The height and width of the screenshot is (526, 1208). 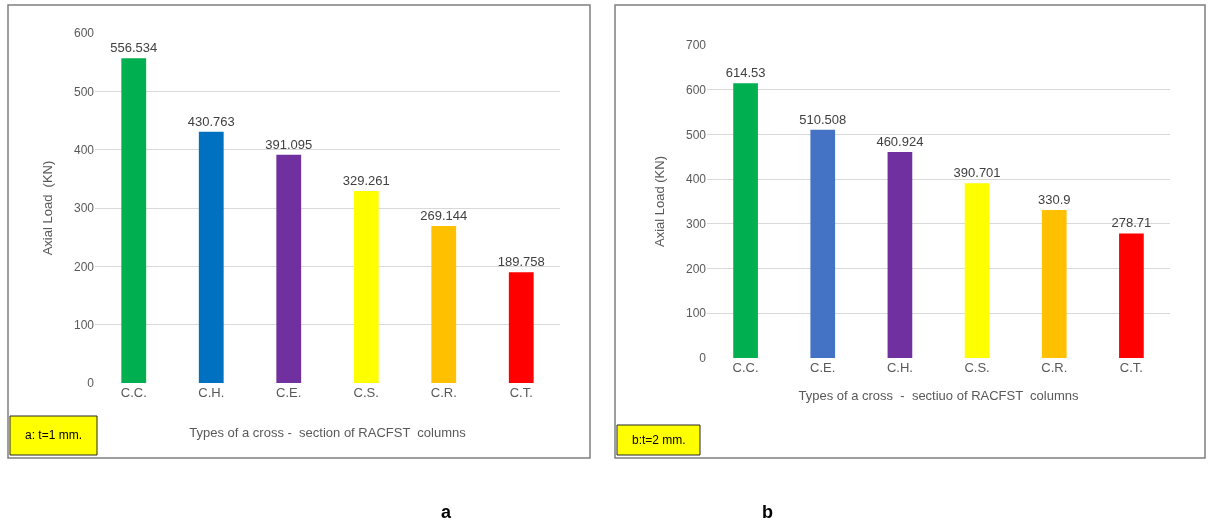 What do you see at coordinates (328, 432) in the screenshot?
I see `x-axis-title: Types of a cross - section of RACFST columns` at bounding box center [328, 432].